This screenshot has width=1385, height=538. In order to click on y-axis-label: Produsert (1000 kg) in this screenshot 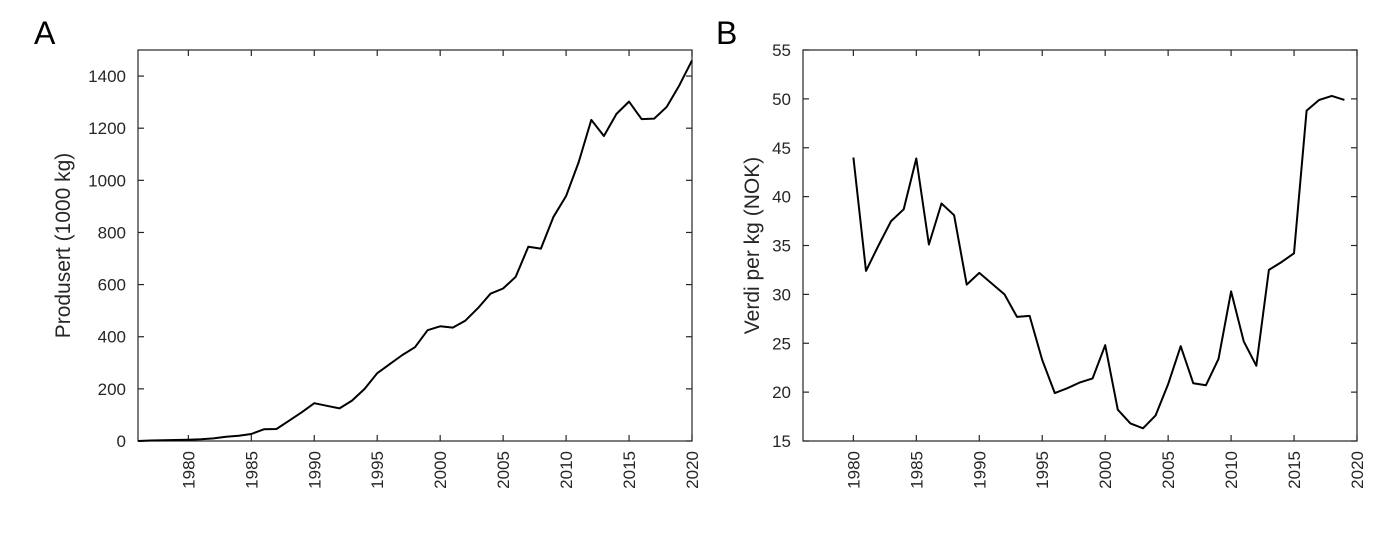, I will do `click(63, 246)`.